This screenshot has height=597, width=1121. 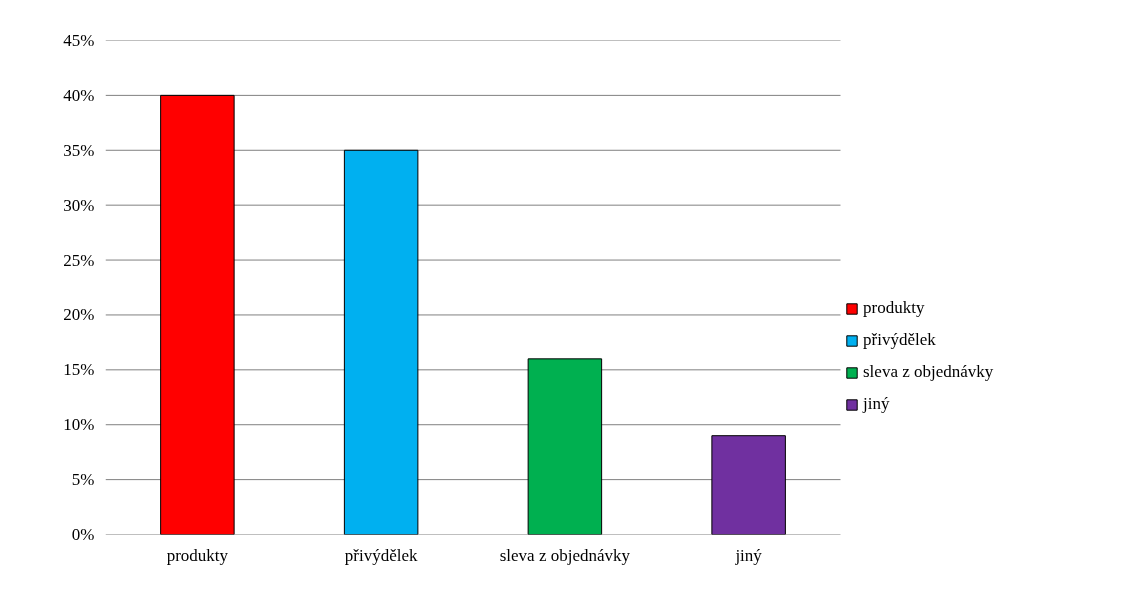 I want to click on y-tick-label: 0%, so click(x=83, y=534).